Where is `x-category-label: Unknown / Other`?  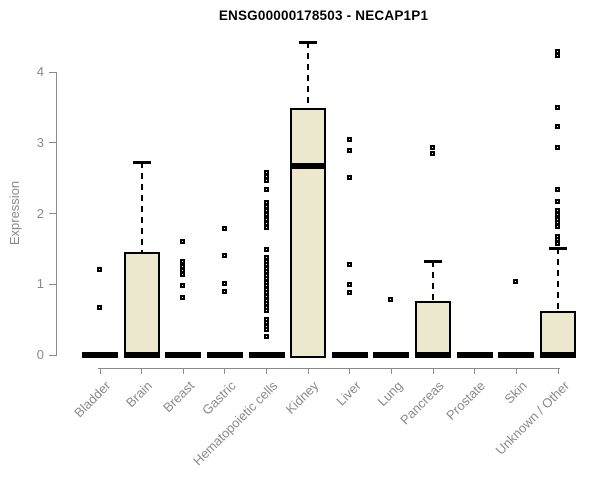 x-category-label: Unknown / Other is located at coordinates (532, 418).